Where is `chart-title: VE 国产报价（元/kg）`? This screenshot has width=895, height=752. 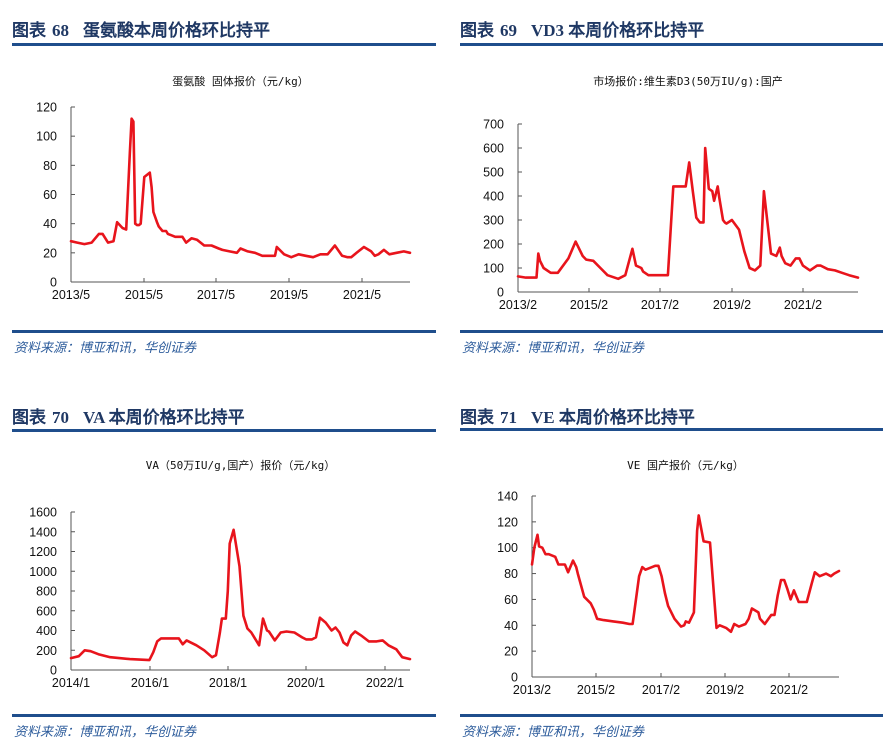
chart-title: VE 国产报价（元/kg） is located at coordinates (685, 465).